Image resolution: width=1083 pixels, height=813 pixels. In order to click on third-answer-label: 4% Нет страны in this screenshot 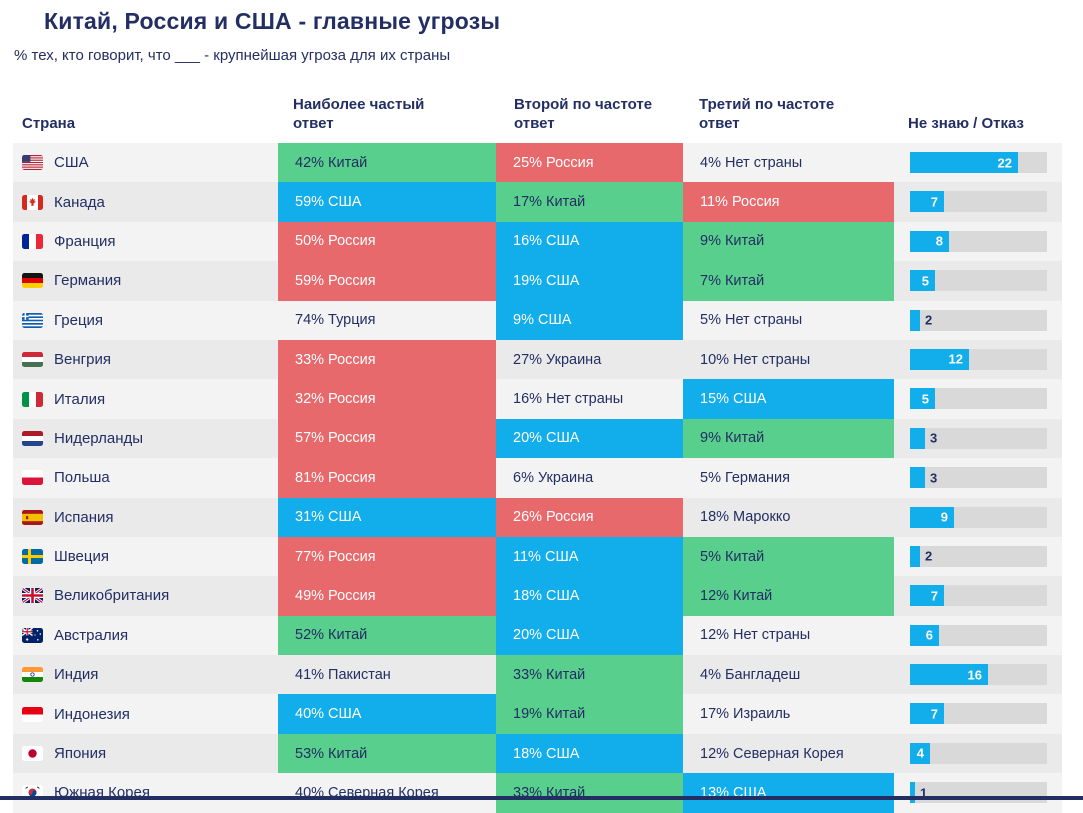, I will do `click(751, 162)`.